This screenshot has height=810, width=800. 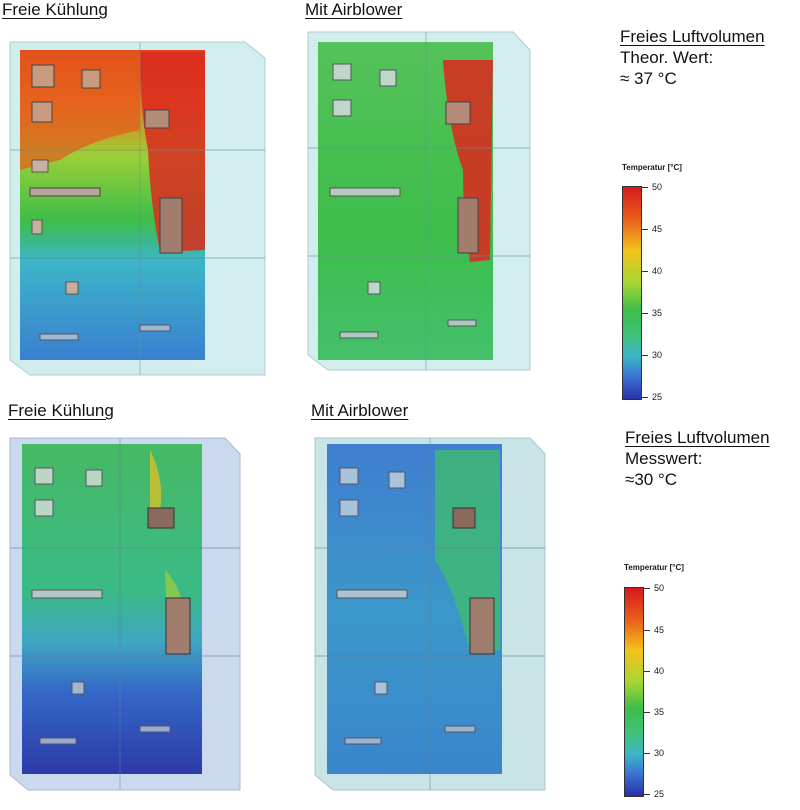 What do you see at coordinates (65, 192) in the screenshot?
I see `component-rail` at bounding box center [65, 192].